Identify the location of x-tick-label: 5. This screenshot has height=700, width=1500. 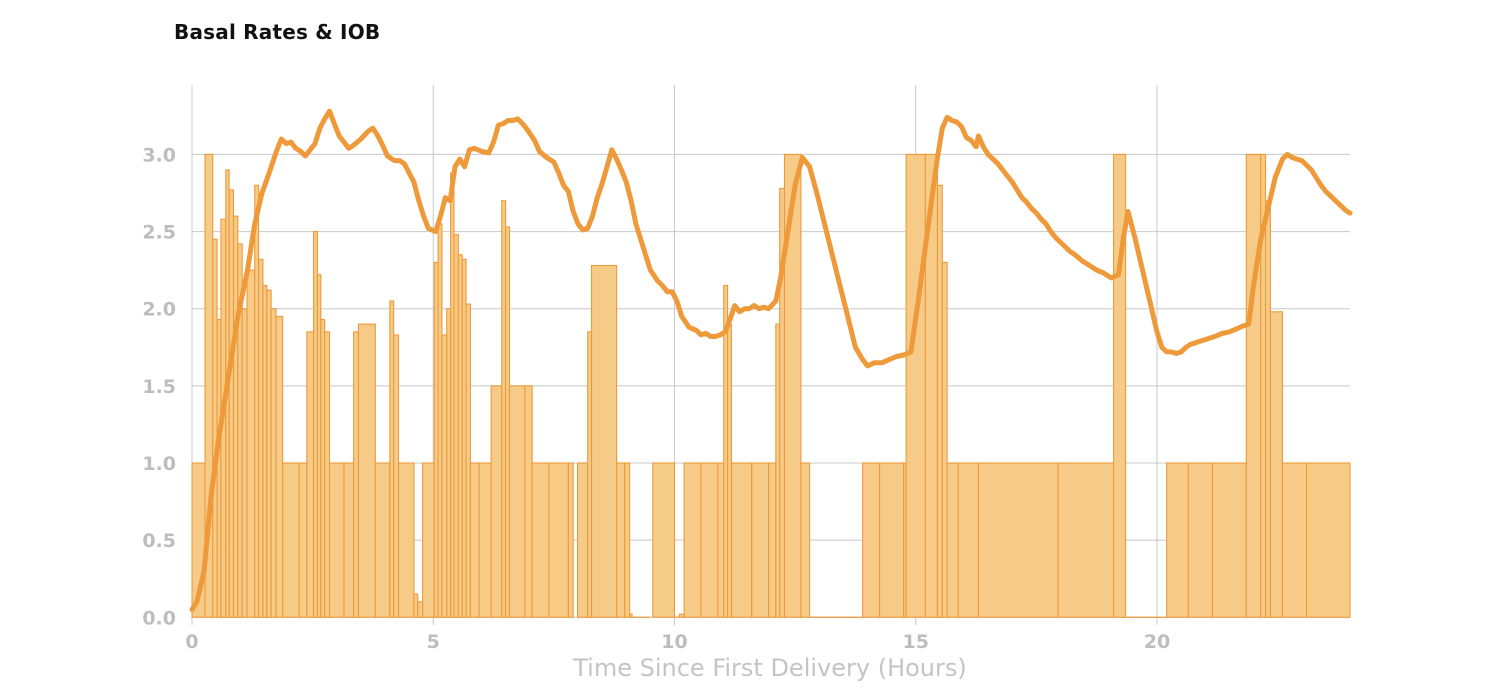
(433, 642).